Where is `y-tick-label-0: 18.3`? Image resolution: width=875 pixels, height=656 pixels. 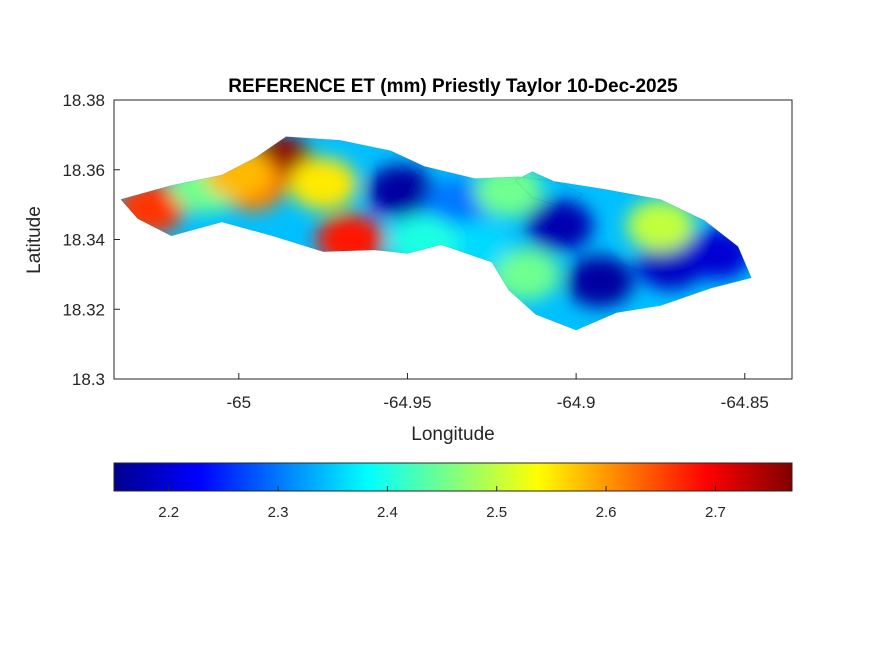
y-tick-label-0: 18.3 is located at coordinates (88, 379).